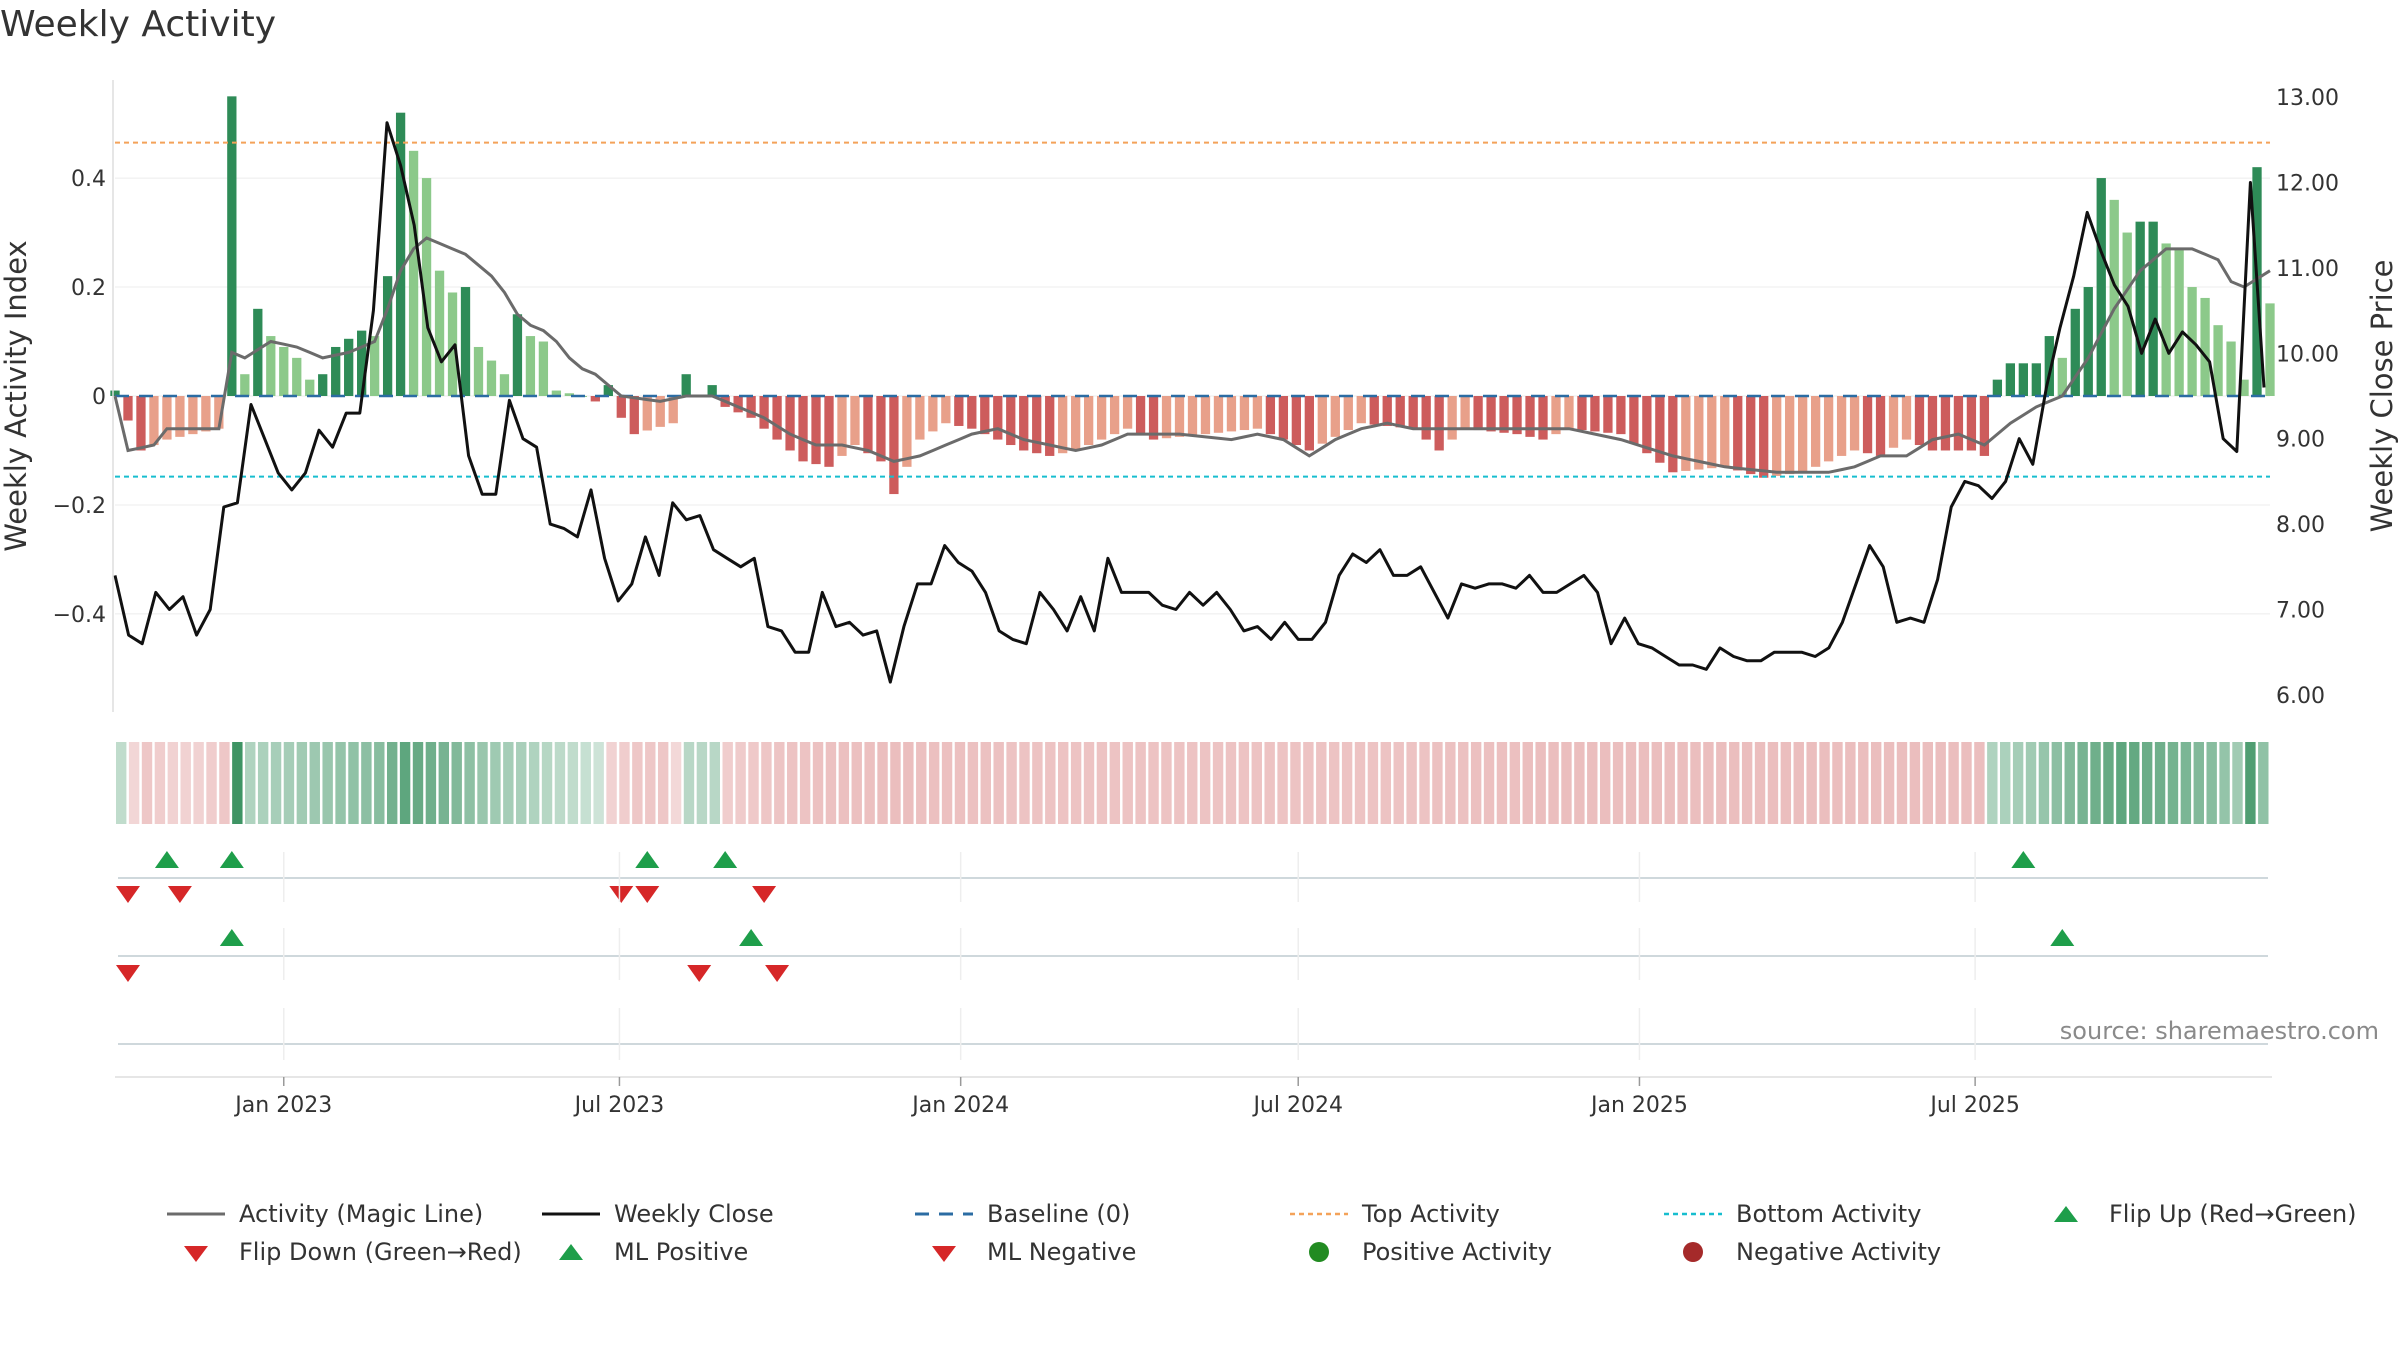 This screenshot has height=1350, width=2400. Describe the element at coordinates (571, 1252) in the screenshot. I see `triangle-up-green-icon` at that location.